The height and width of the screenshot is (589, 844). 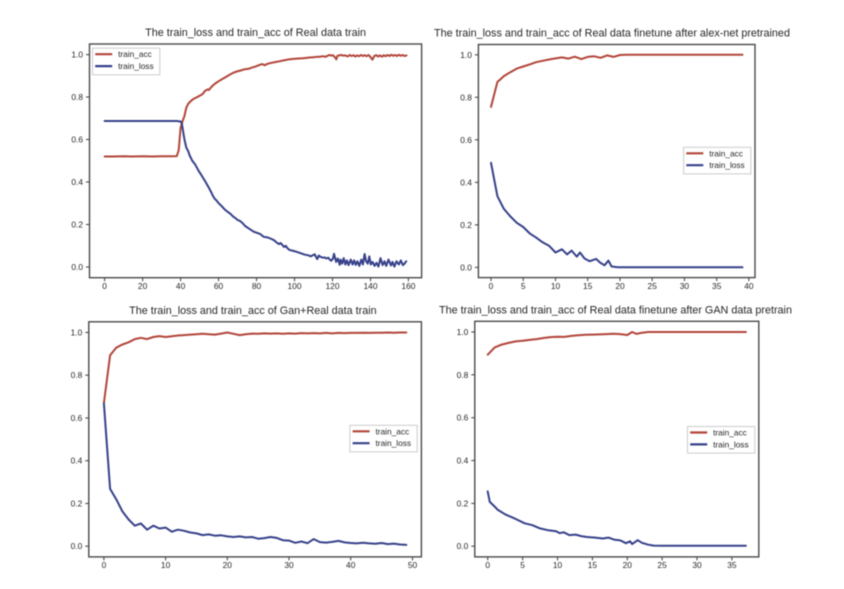 I want to click on svg-text: 80, so click(x=257, y=286).